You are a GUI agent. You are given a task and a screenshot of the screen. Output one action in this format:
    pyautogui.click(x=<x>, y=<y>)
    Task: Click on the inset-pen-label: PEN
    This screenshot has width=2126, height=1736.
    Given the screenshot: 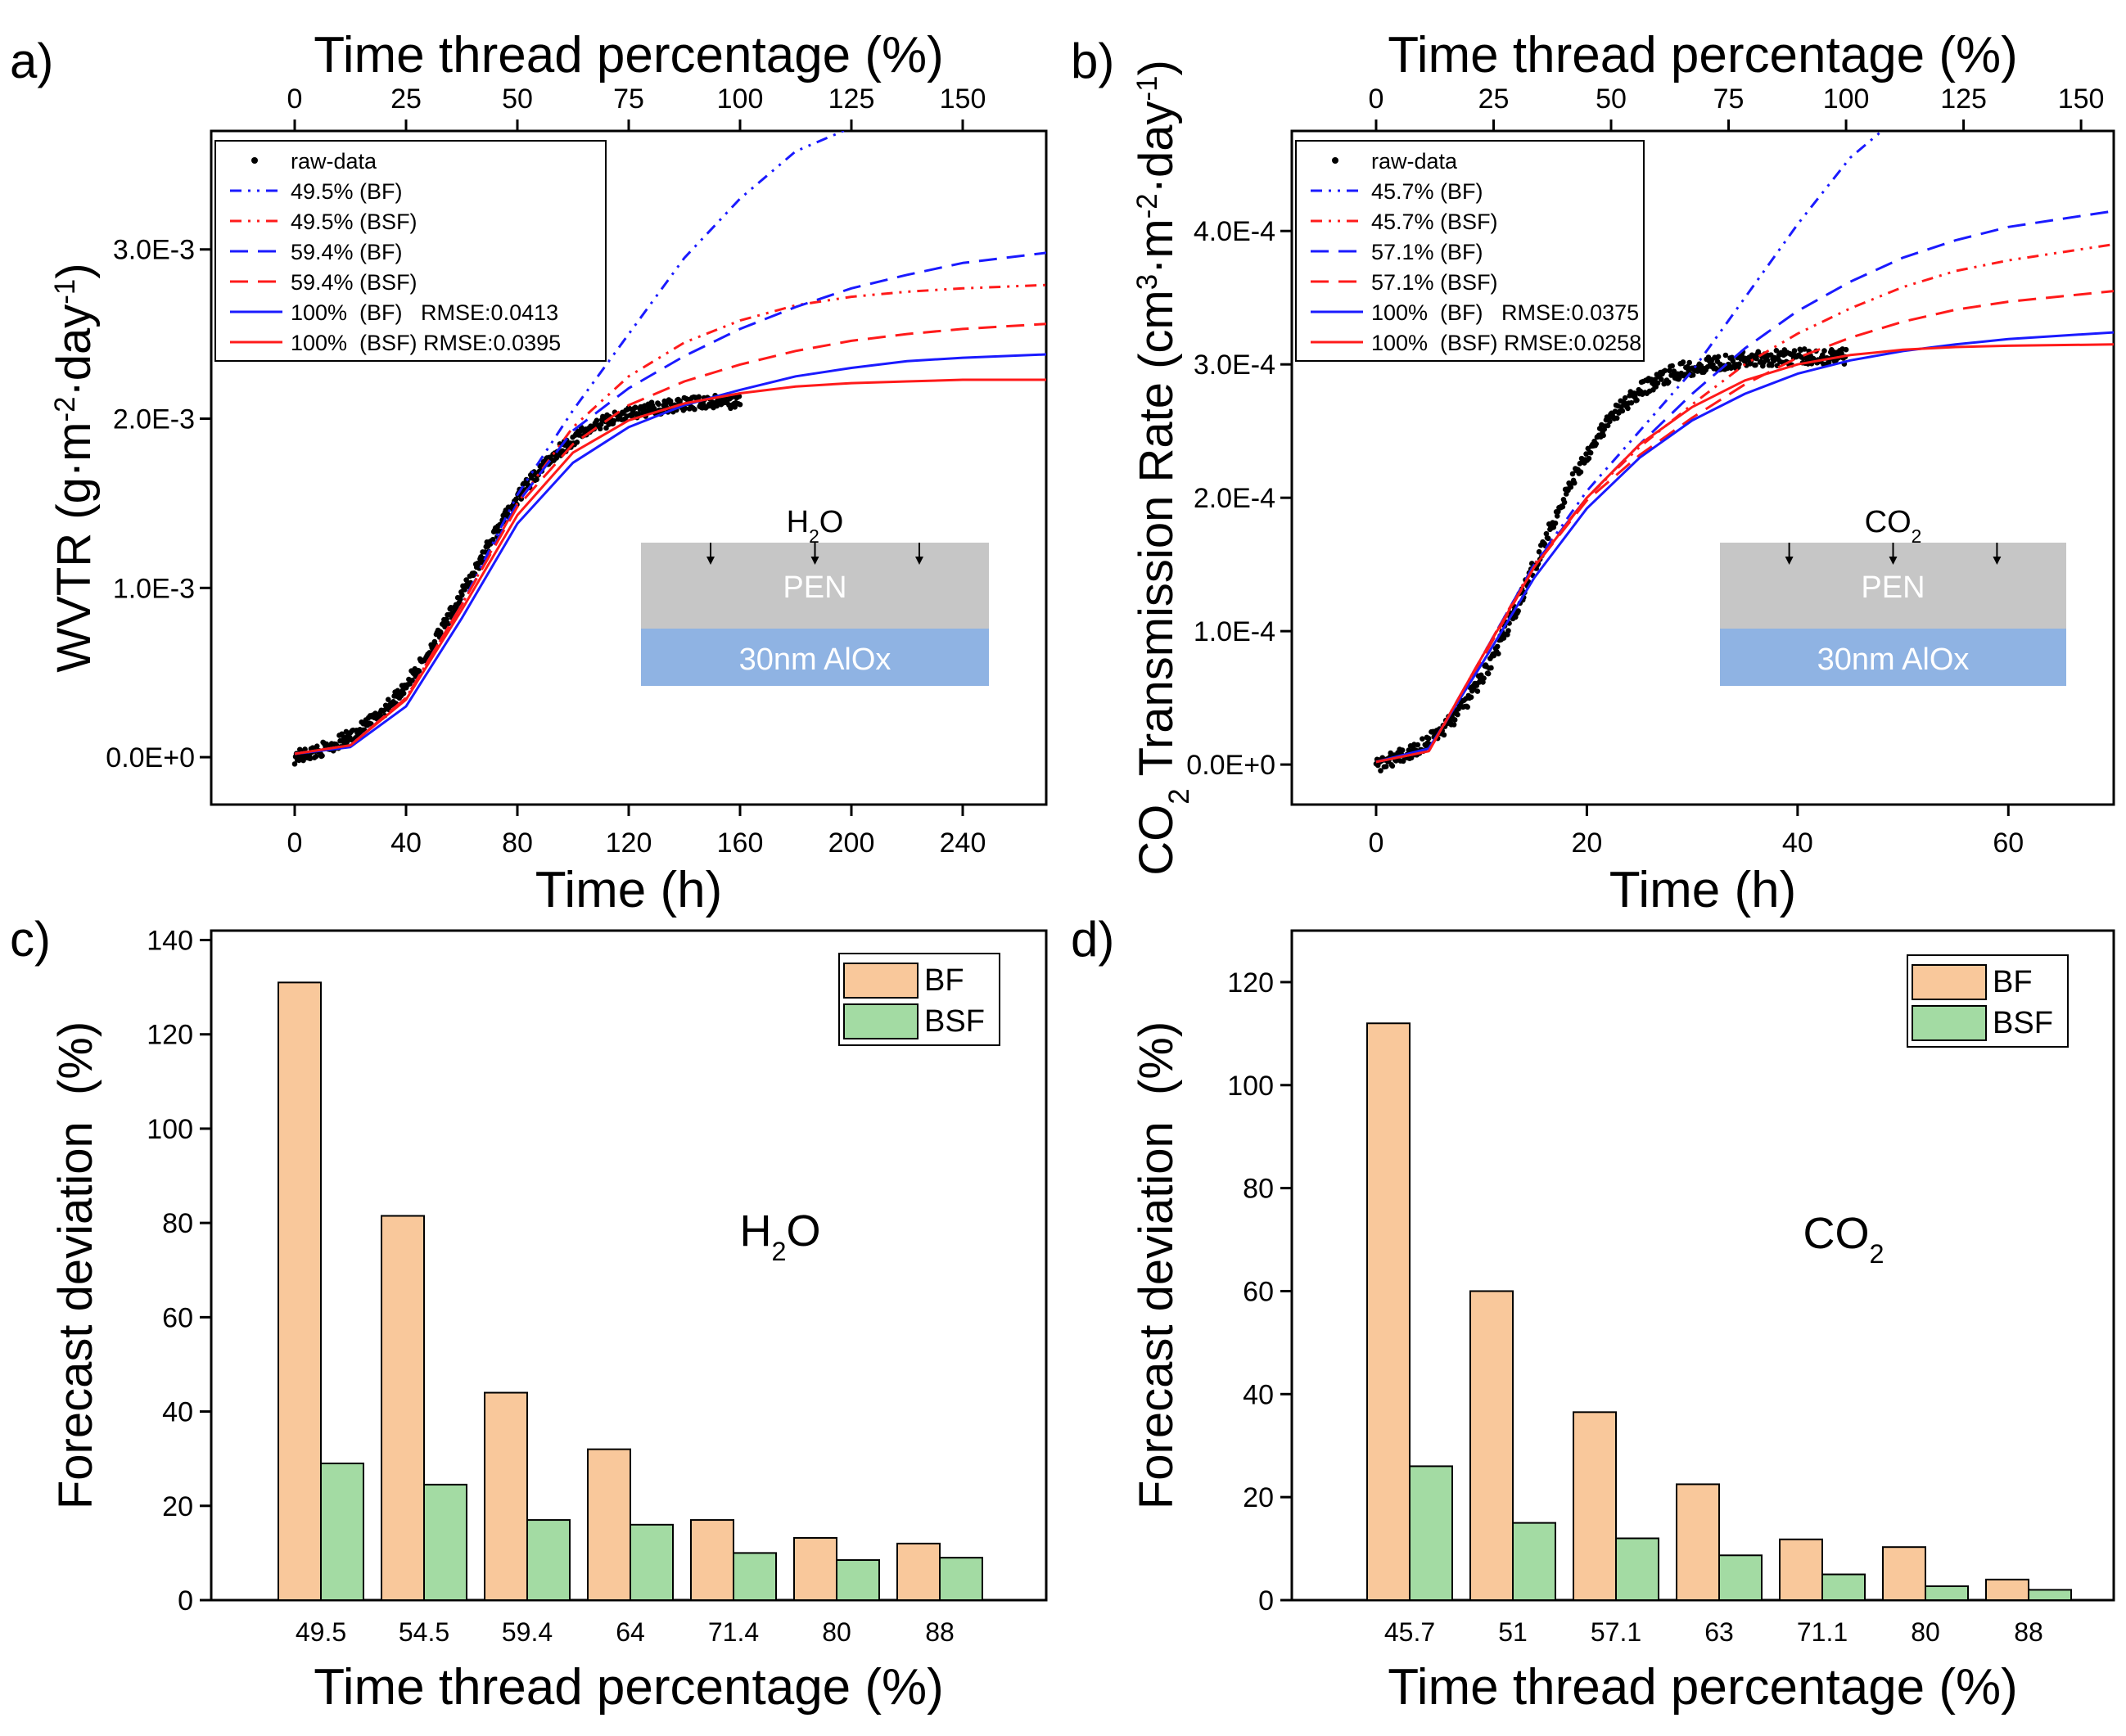 What is the action you would take?
    pyautogui.click(x=814, y=587)
    